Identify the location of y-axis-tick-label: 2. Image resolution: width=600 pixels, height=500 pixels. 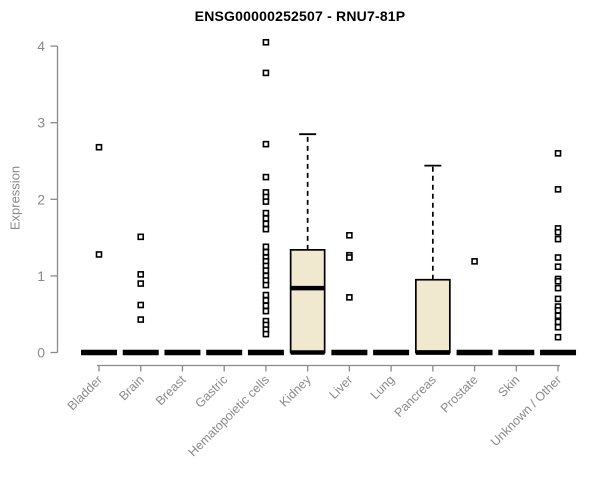
(41, 199).